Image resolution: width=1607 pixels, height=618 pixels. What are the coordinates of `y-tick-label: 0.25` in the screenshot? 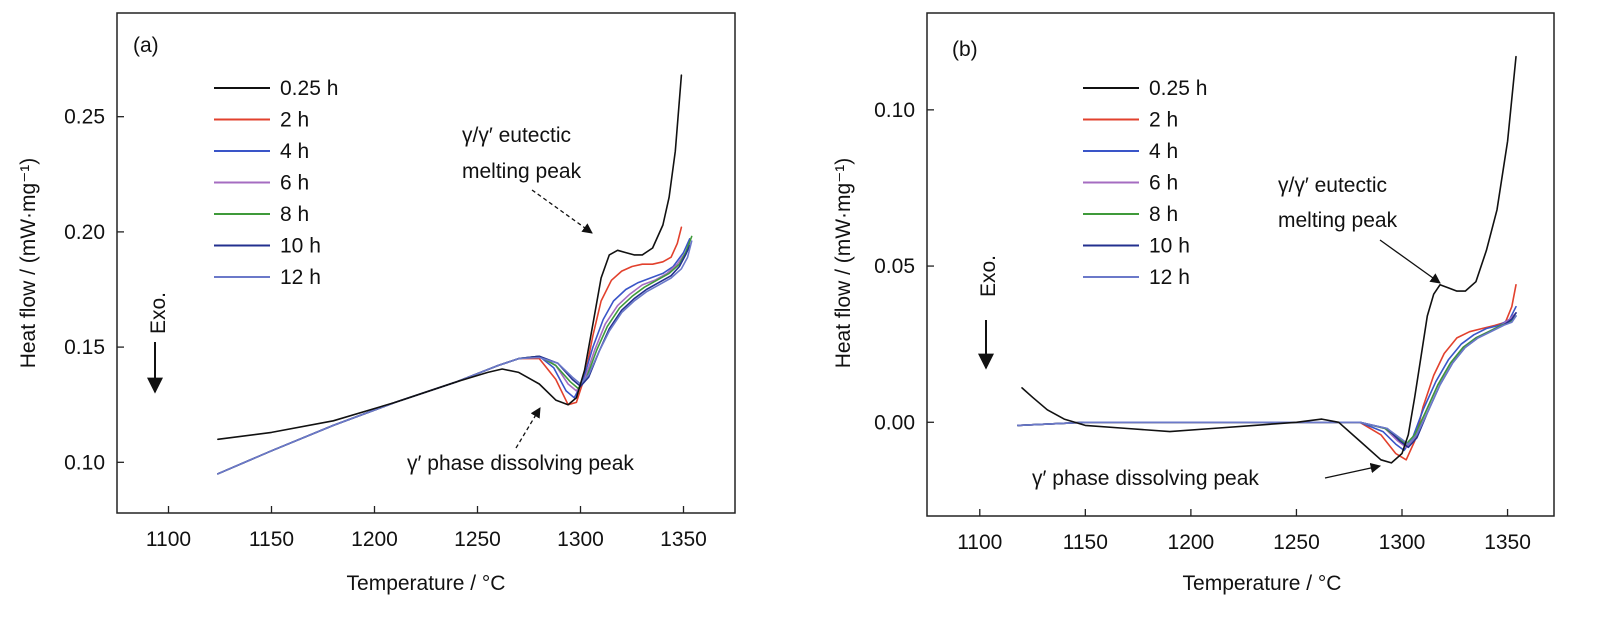 It's located at (84, 117).